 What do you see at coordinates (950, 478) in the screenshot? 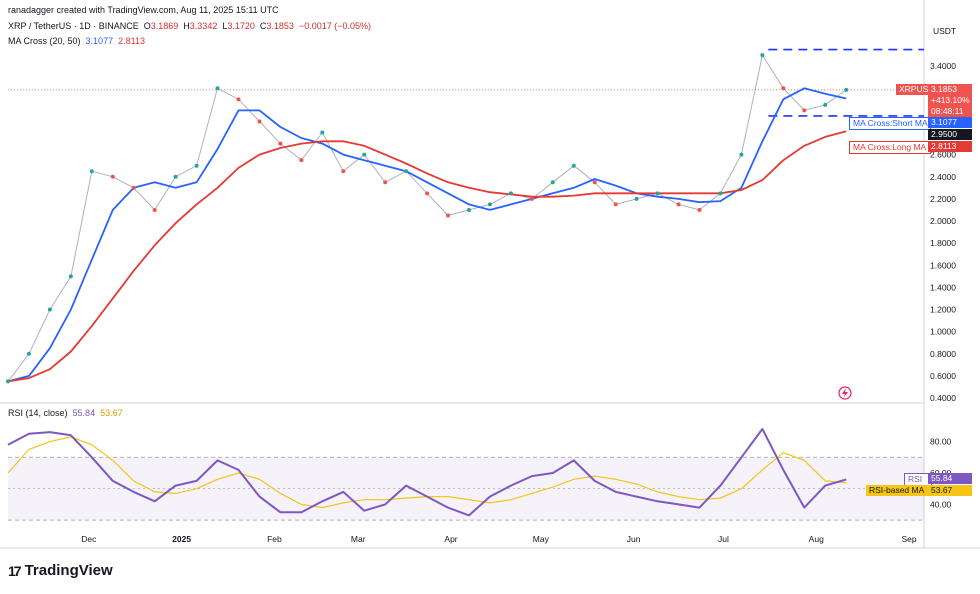
I see `rsi-value-tag: 55.84` at bounding box center [950, 478].